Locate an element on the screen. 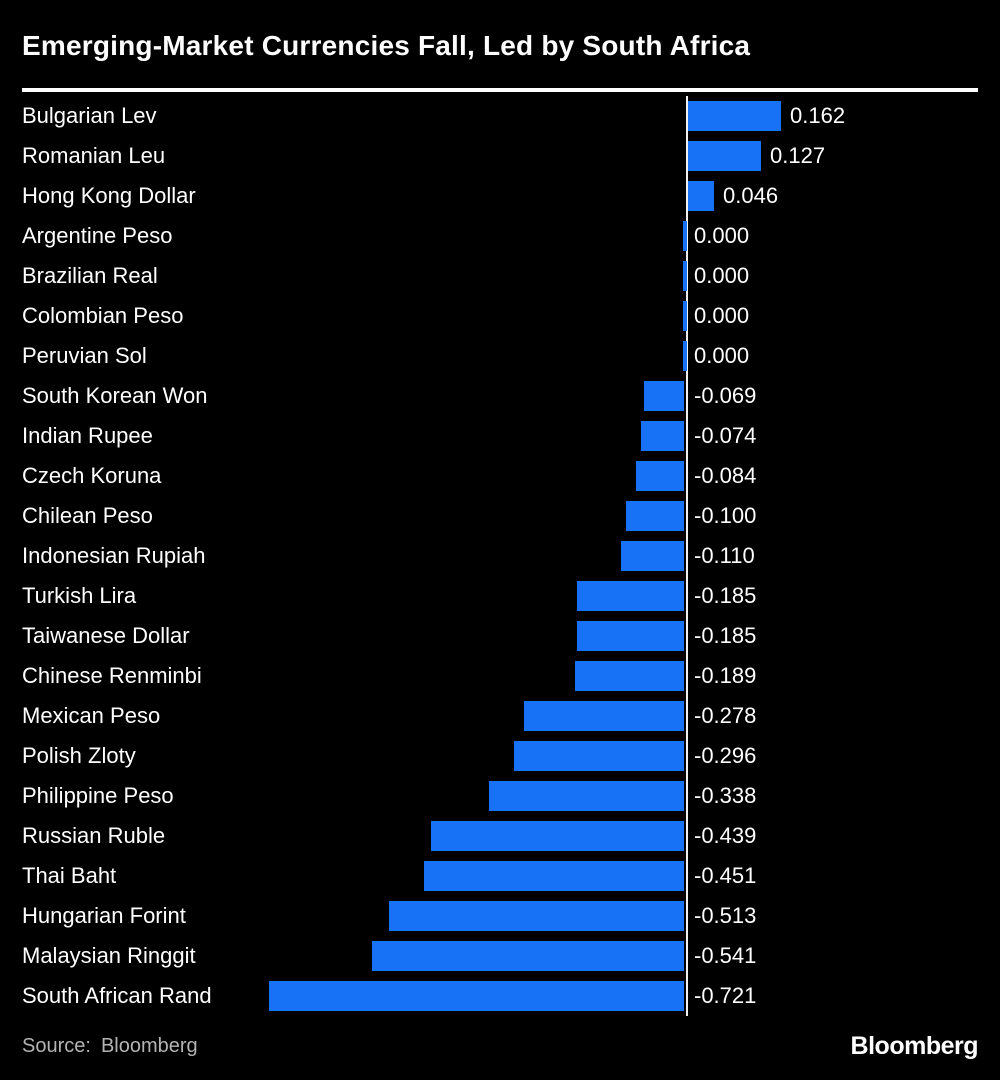 The image size is (1000, 1080). table-row: Indonesian Rupiah -0.110 is located at coordinates (500, 556).